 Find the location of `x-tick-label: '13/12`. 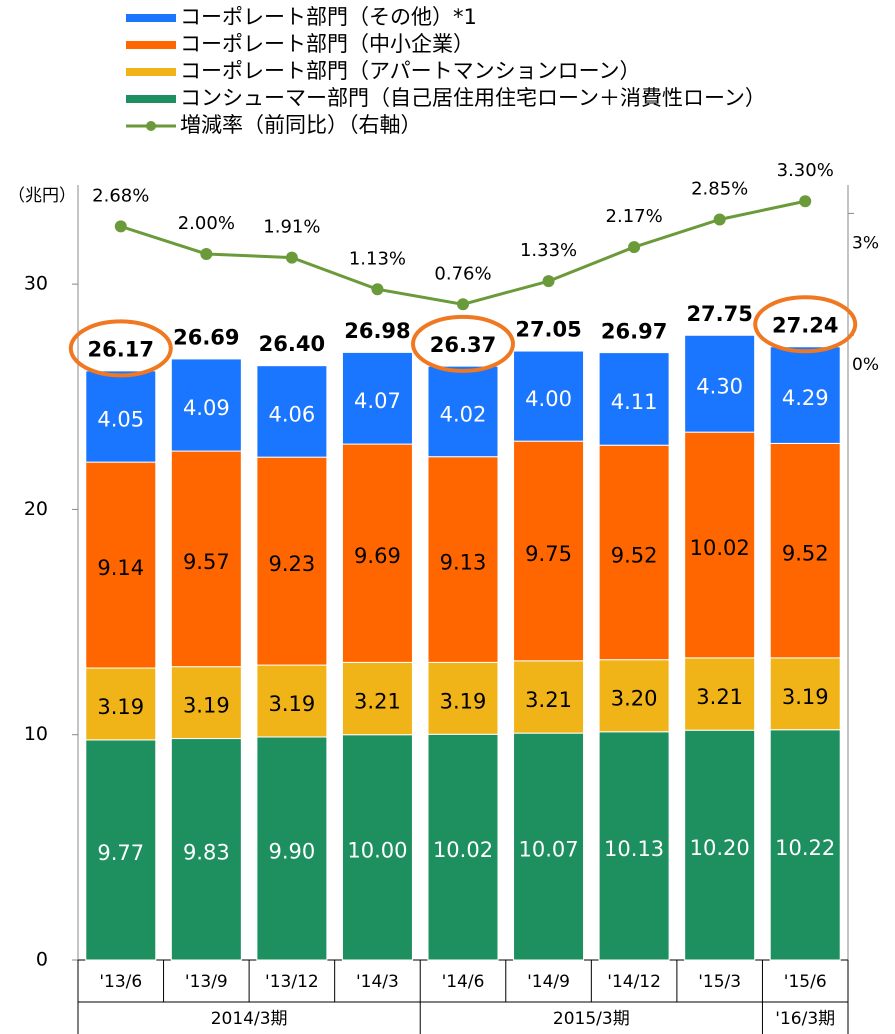

x-tick-label: '13/12 is located at coordinates (292, 982).